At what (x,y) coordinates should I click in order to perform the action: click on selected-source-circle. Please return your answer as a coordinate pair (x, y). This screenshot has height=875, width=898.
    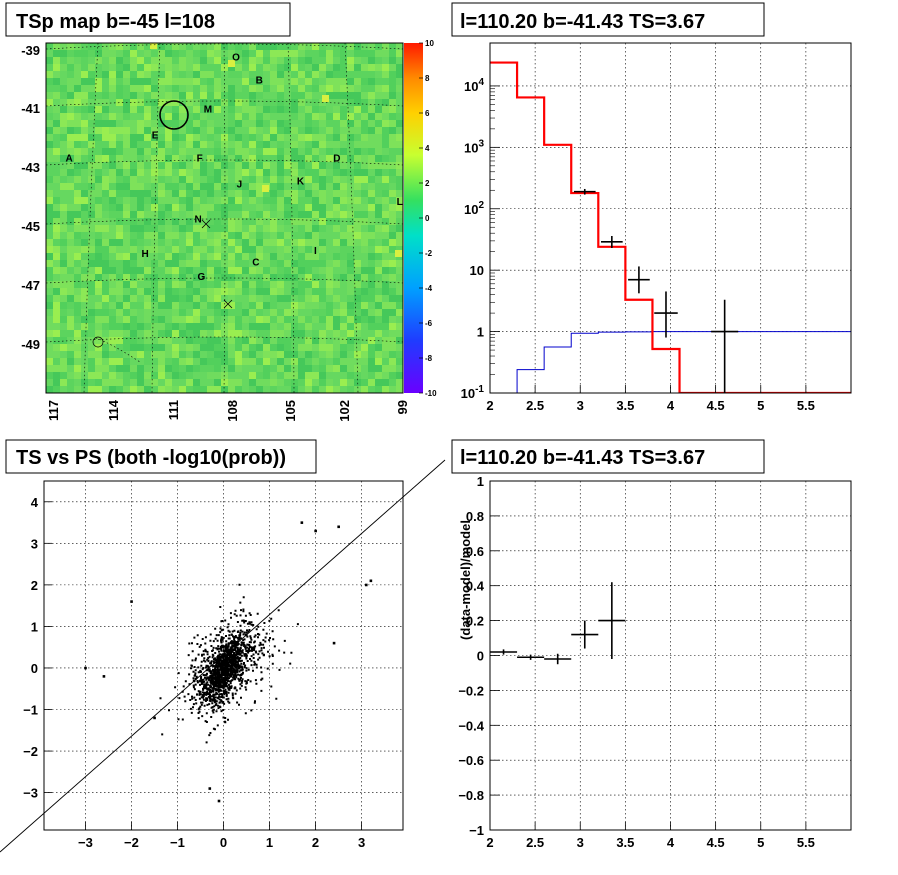
    Looking at the image, I should click on (174, 115).